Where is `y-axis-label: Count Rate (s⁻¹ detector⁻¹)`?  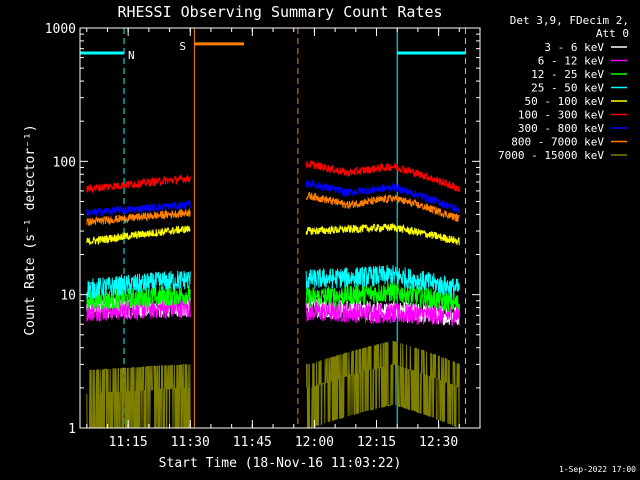
y-axis-label: Count Rate (s⁻¹ detector⁻¹) is located at coordinates (30, 229).